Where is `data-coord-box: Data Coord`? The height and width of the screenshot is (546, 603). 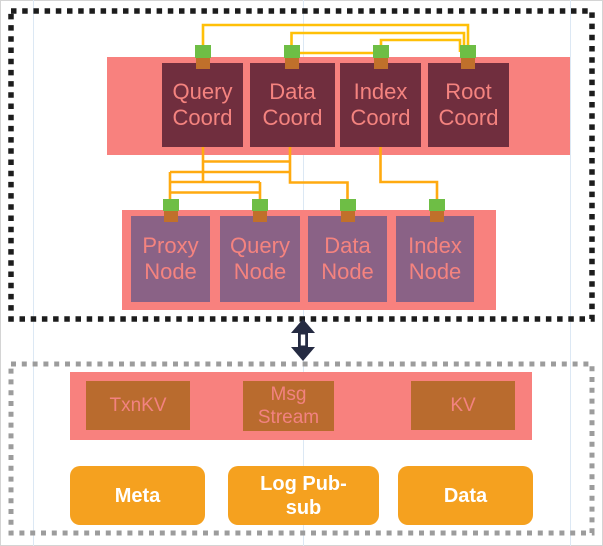
data-coord-box: Data Coord is located at coordinates (292, 105).